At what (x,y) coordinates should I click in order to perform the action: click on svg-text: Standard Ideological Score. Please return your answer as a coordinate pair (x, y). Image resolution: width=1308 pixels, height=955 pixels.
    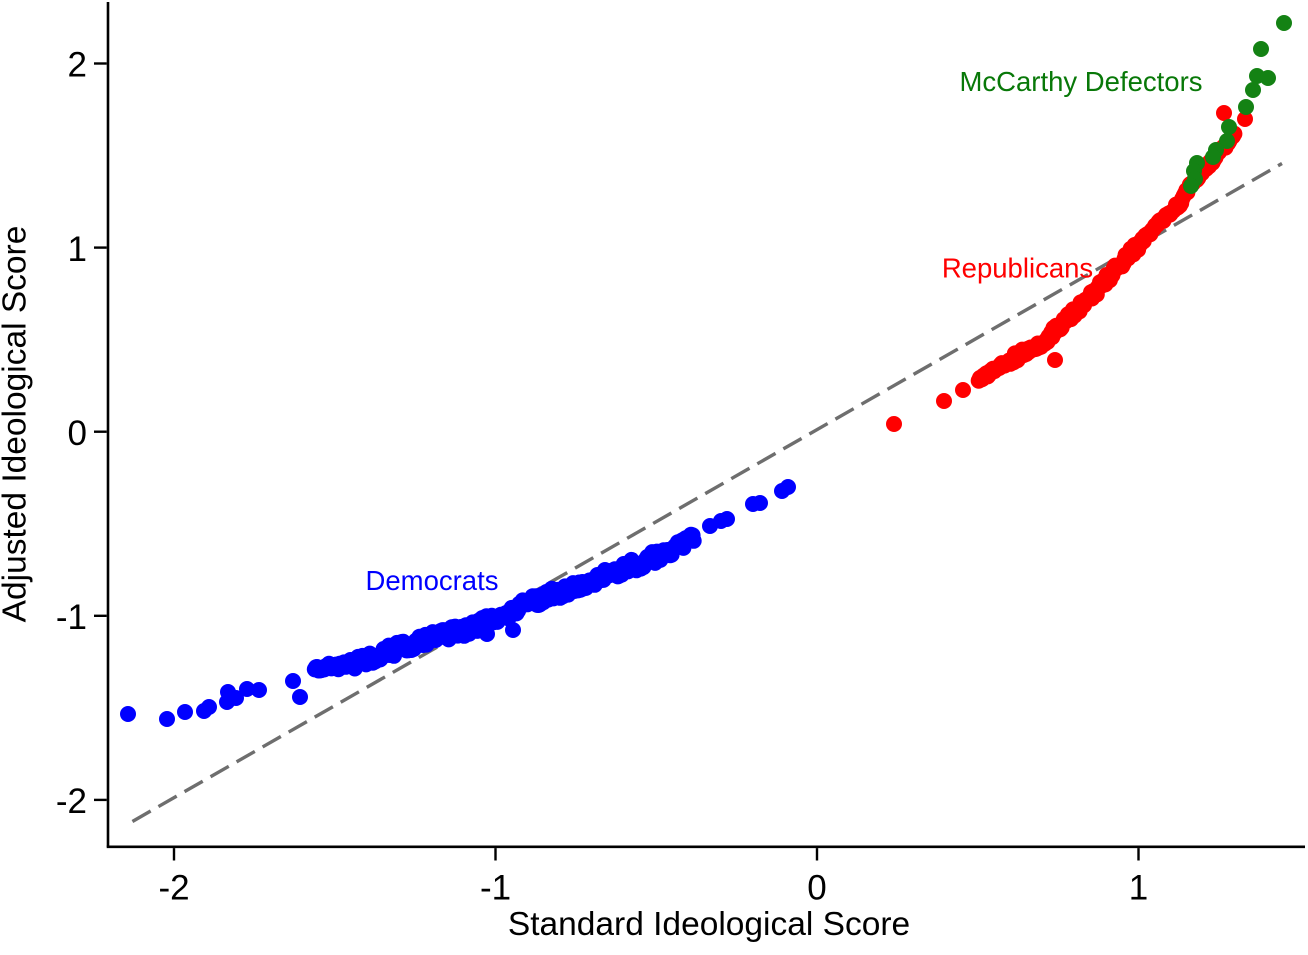
    Looking at the image, I should click on (709, 924).